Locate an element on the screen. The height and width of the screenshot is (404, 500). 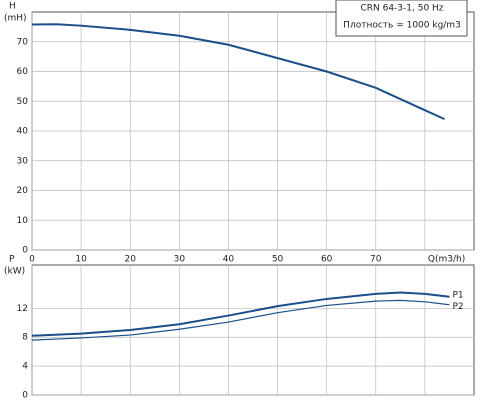
y-axis-label: P is located at coordinates (12, 260).